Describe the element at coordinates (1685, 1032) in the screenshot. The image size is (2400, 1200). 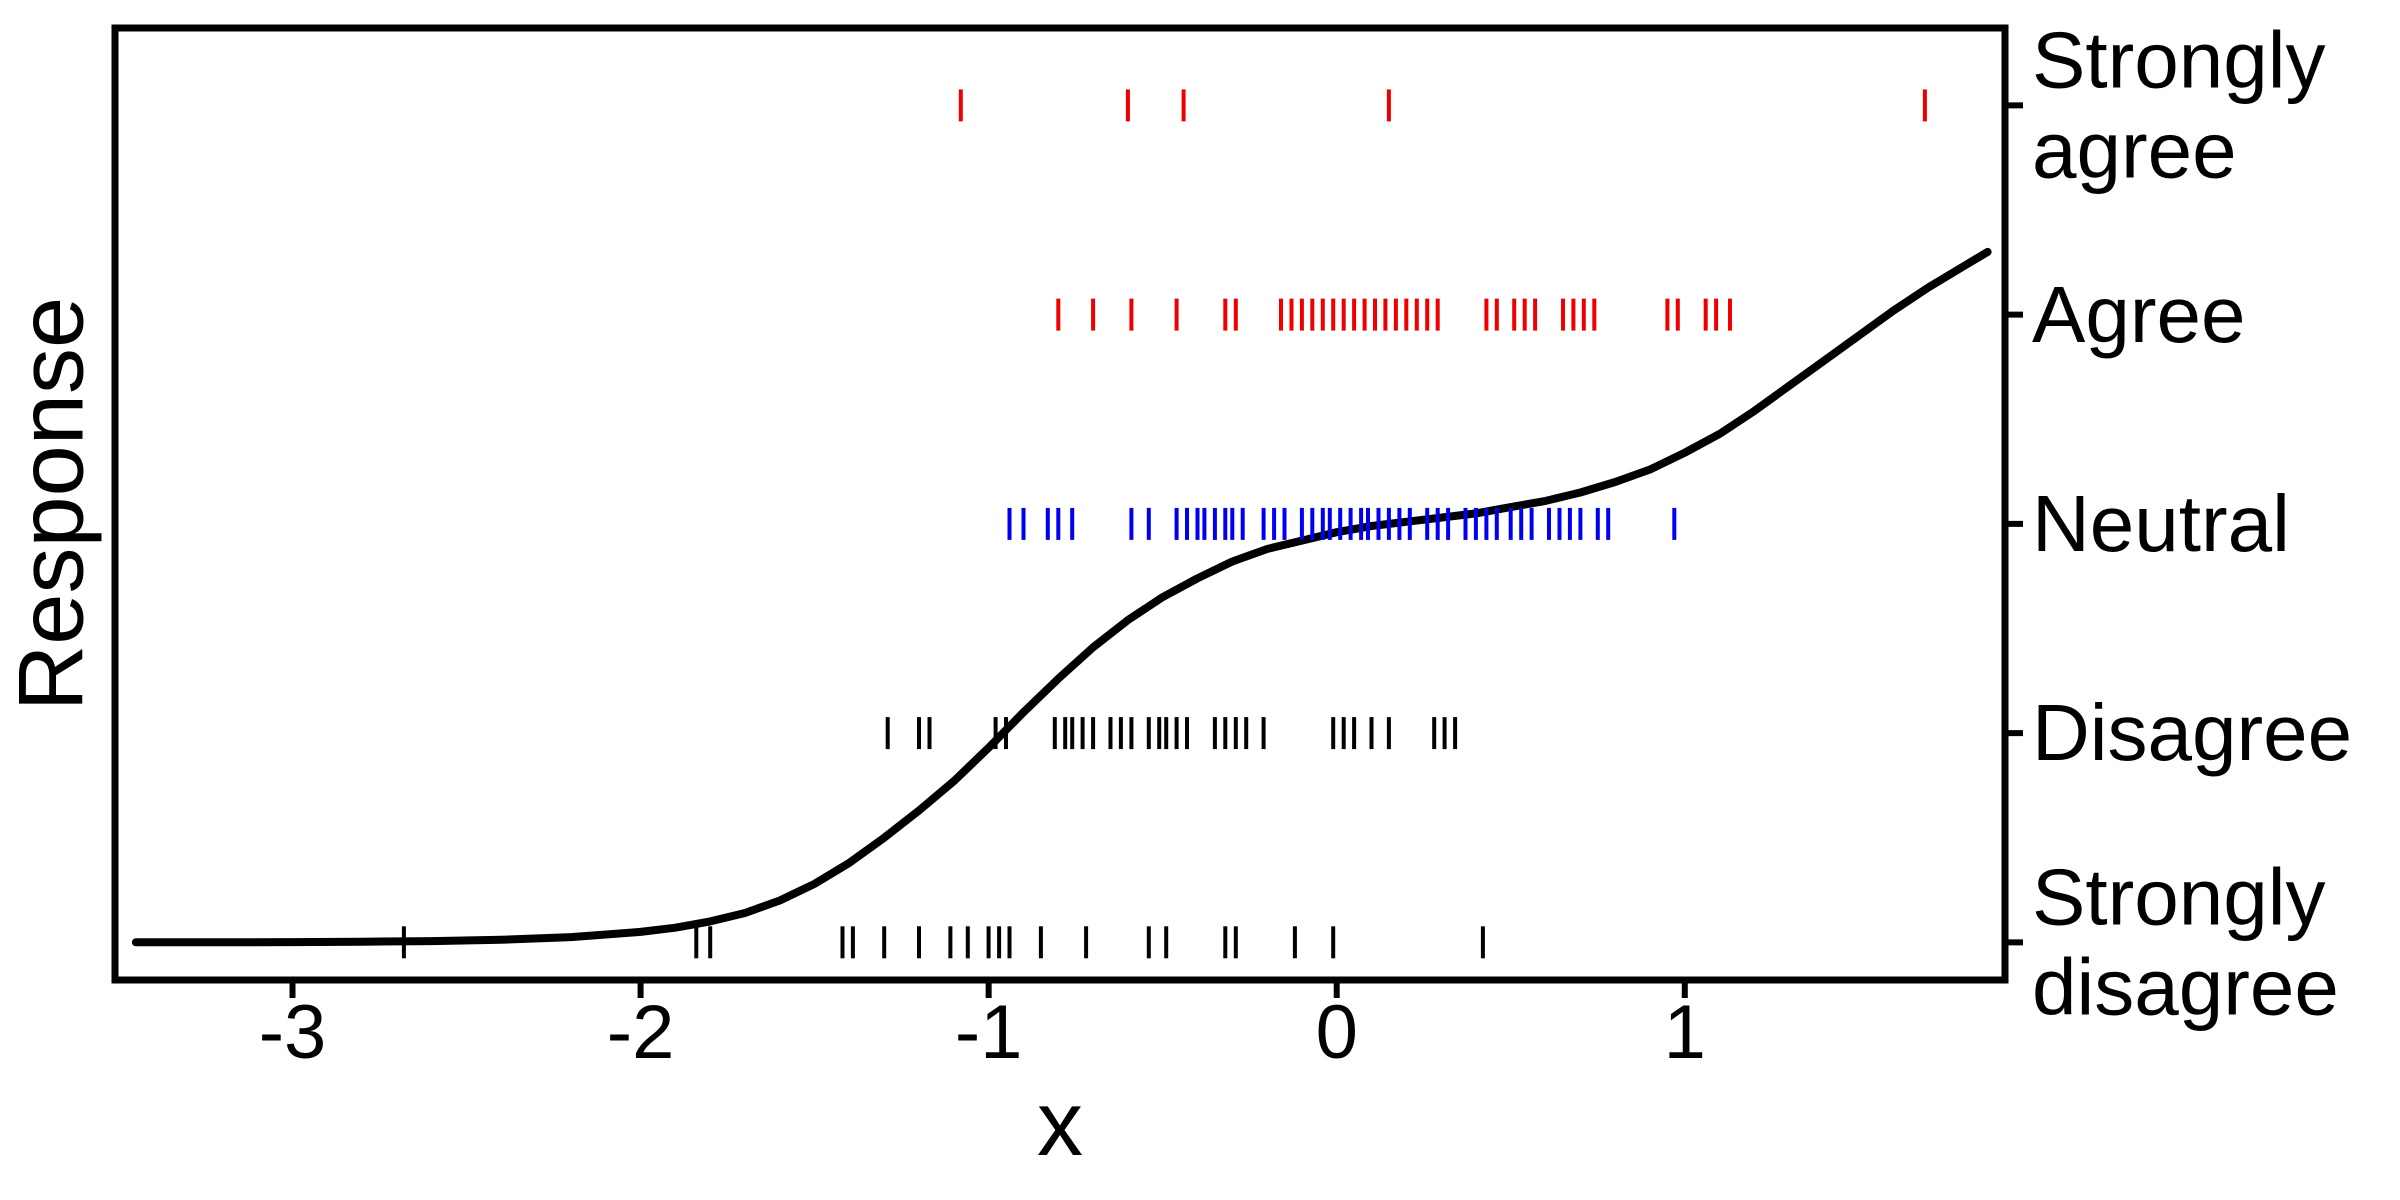
I see `x-tick-label-4: 1` at that location.